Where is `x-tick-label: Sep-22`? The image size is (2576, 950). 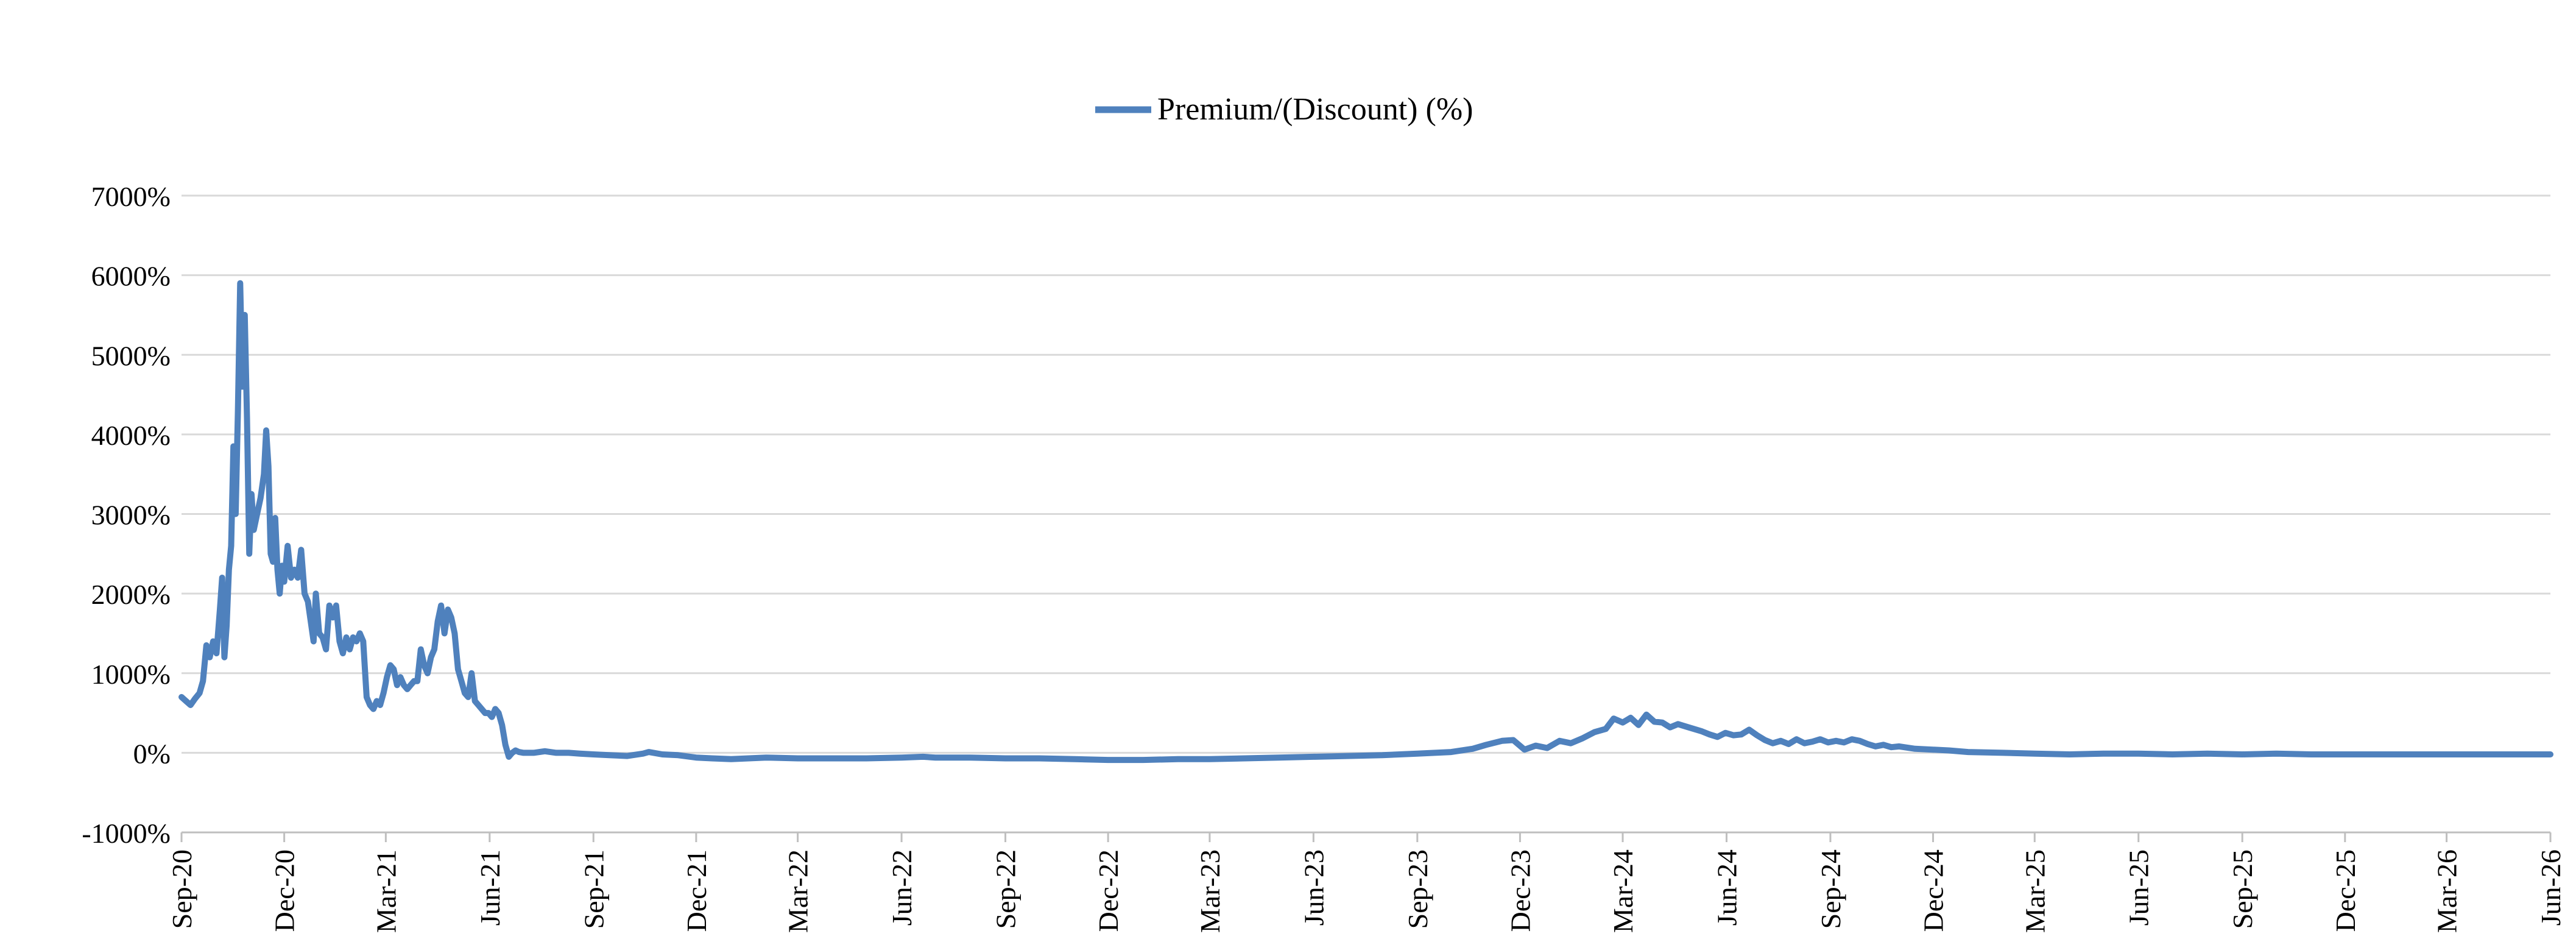 x-tick-label: Sep-22 is located at coordinates (1006, 889).